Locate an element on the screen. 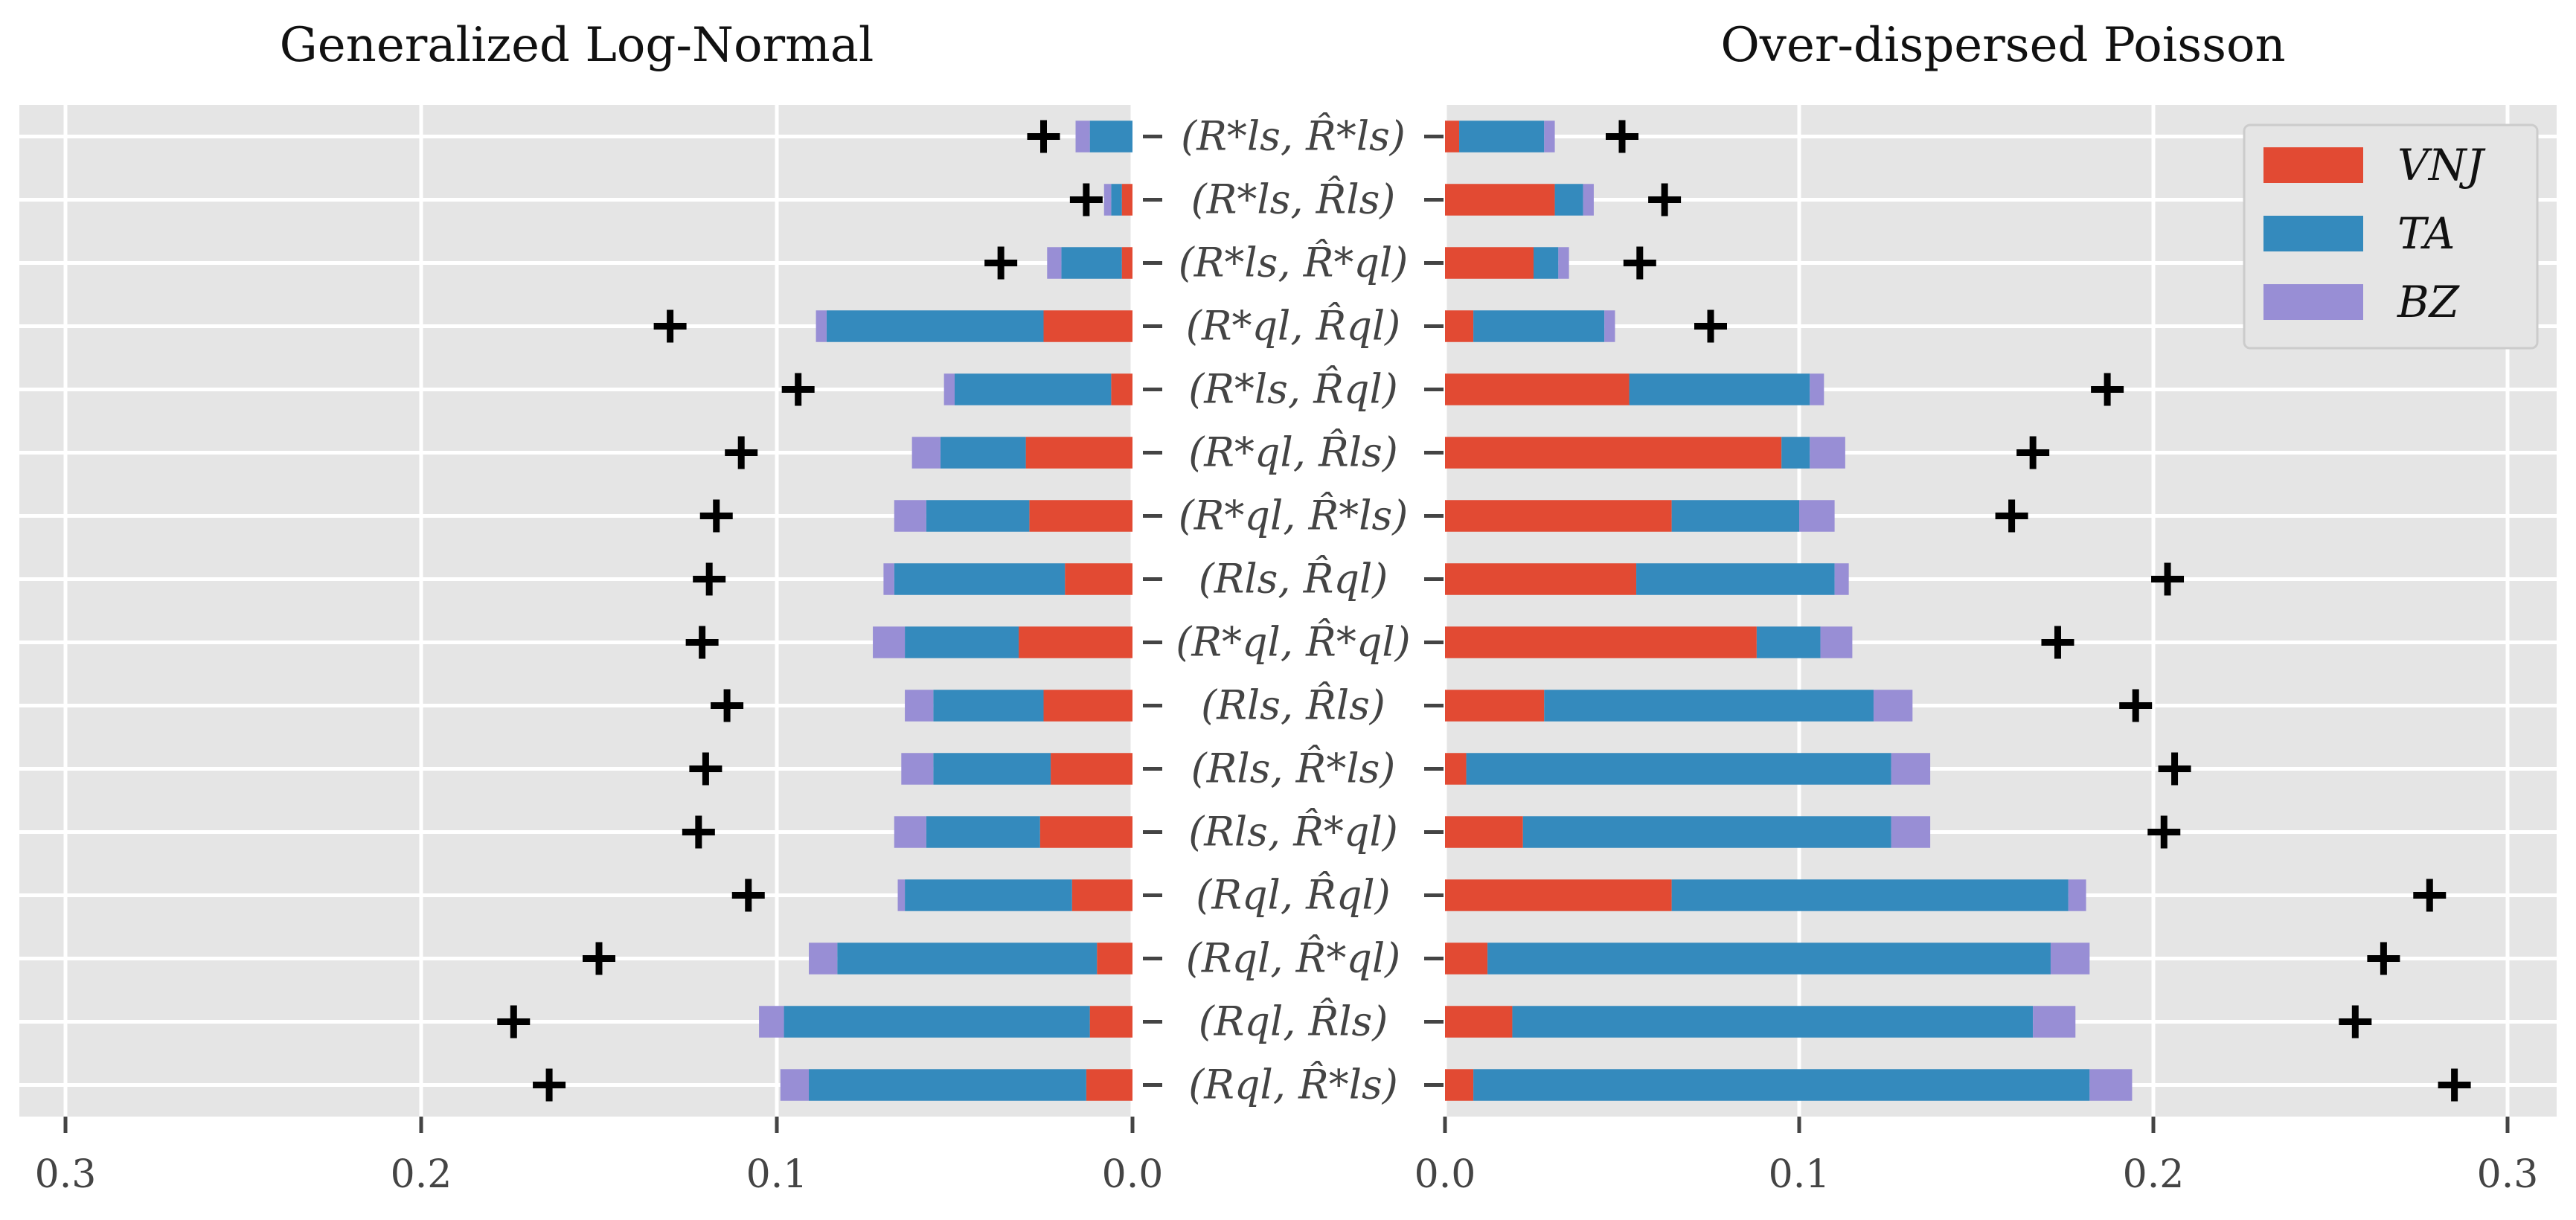 The width and height of the screenshot is (2576, 1220). legend-swatch-vnj is located at coordinates (2313, 165).